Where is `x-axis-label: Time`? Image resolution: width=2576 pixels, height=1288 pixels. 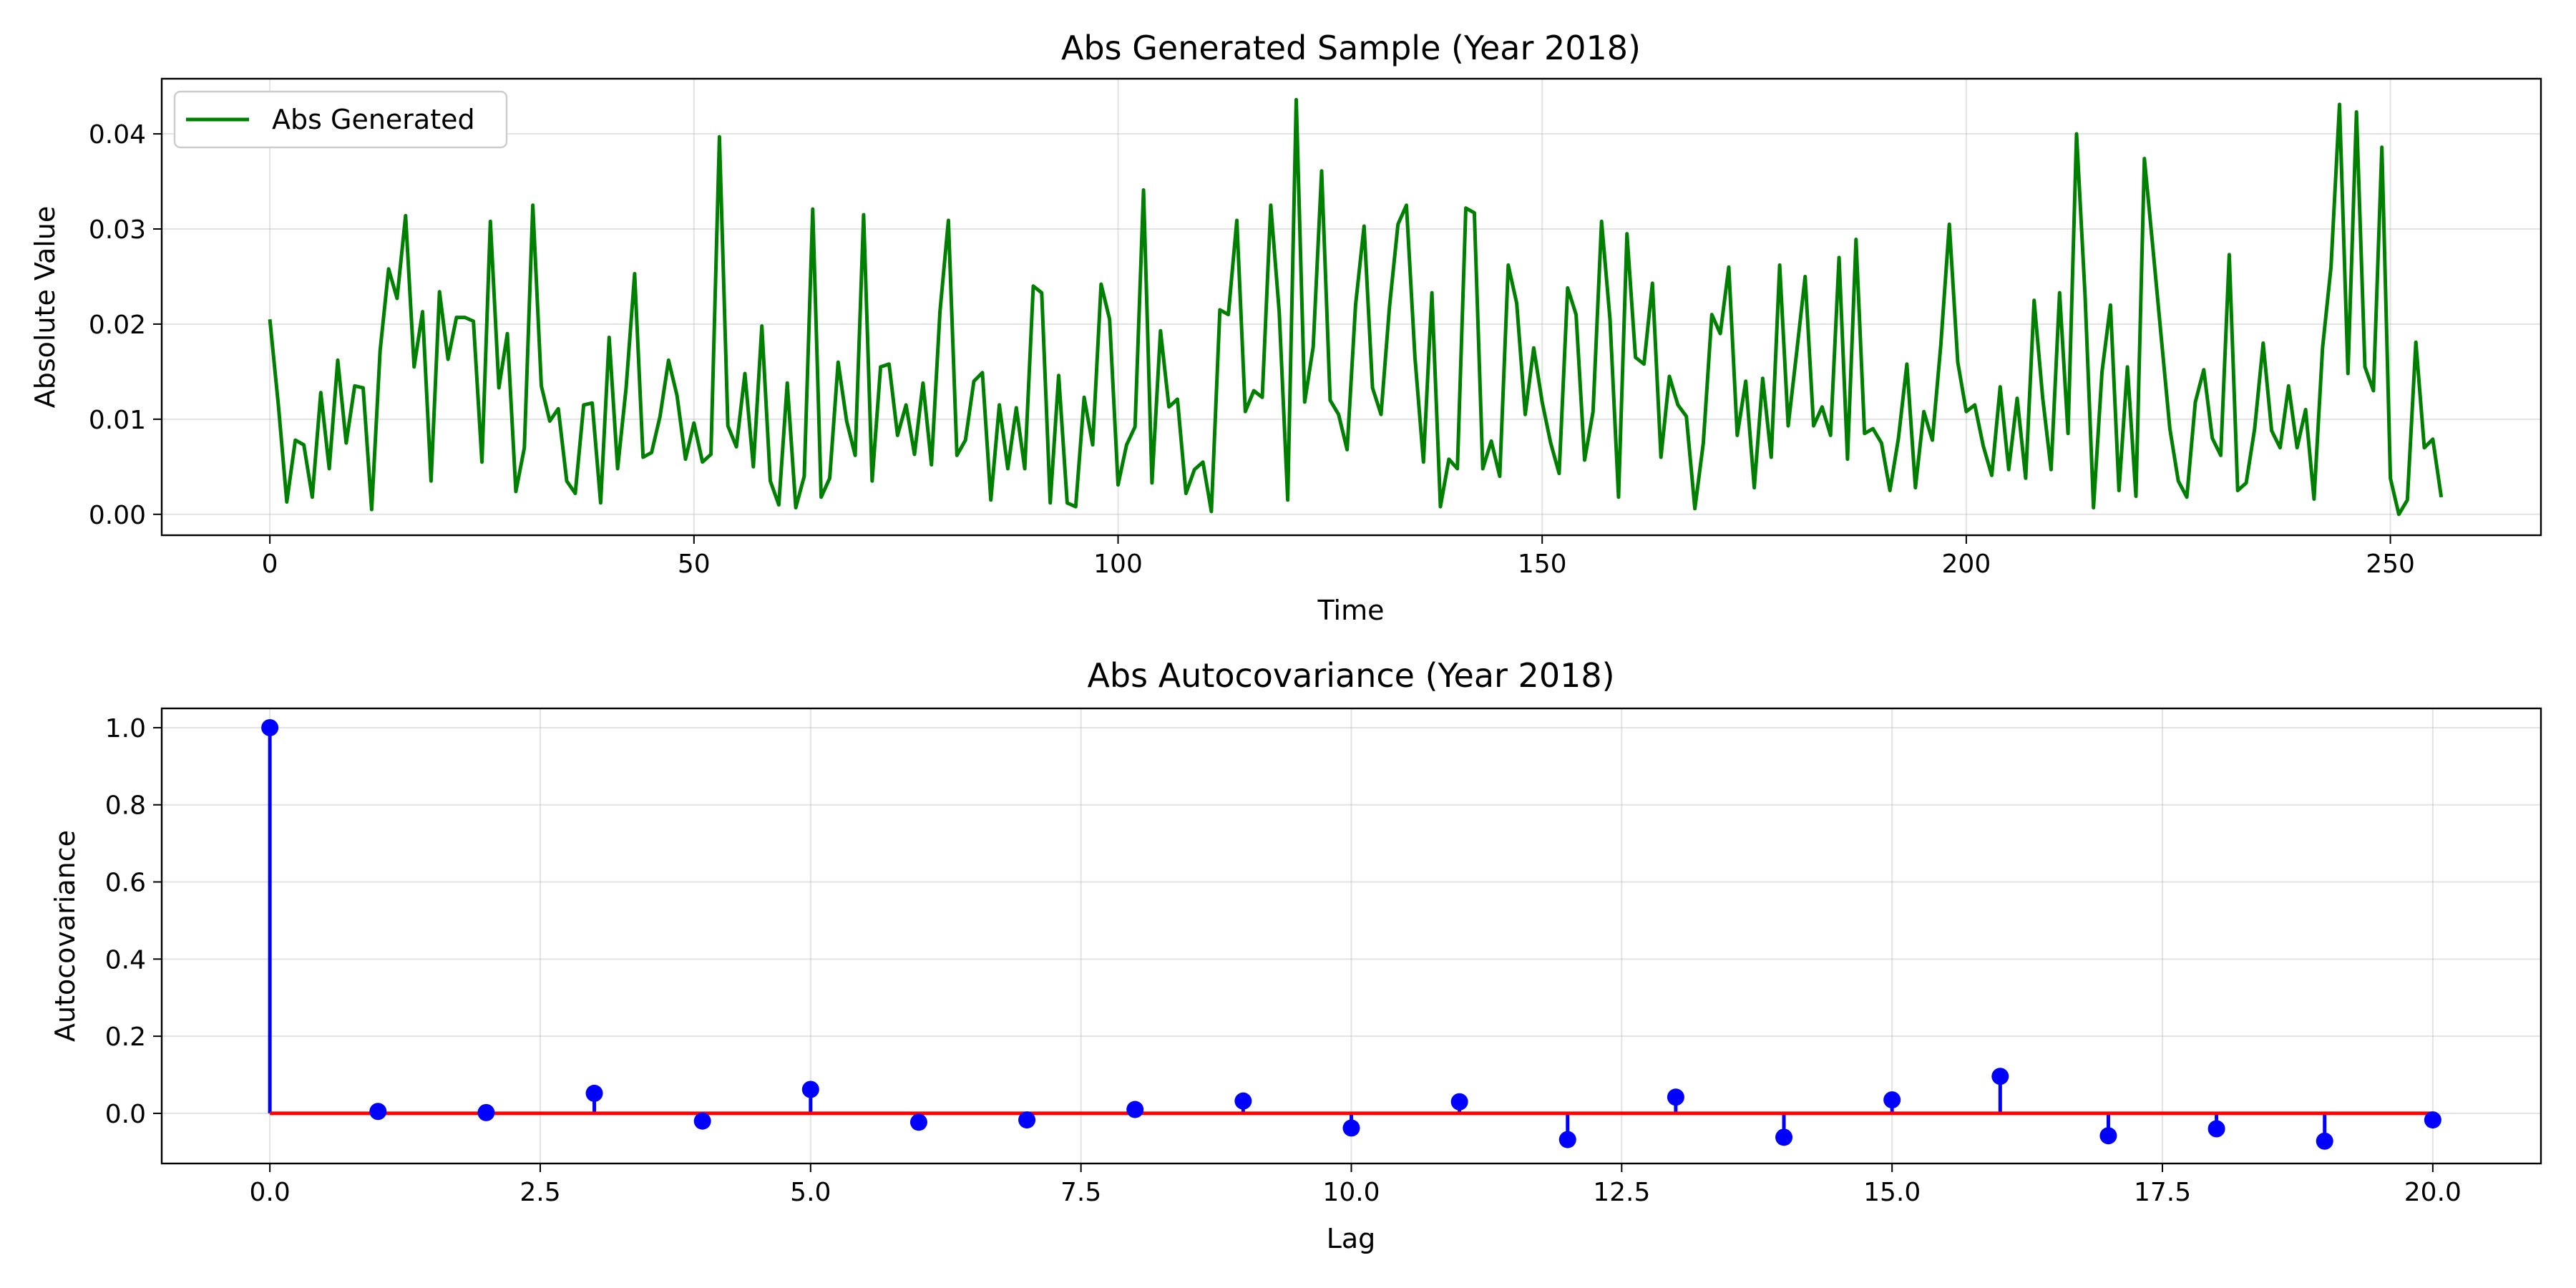
x-axis-label: Time is located at coordinates (1351, 610).